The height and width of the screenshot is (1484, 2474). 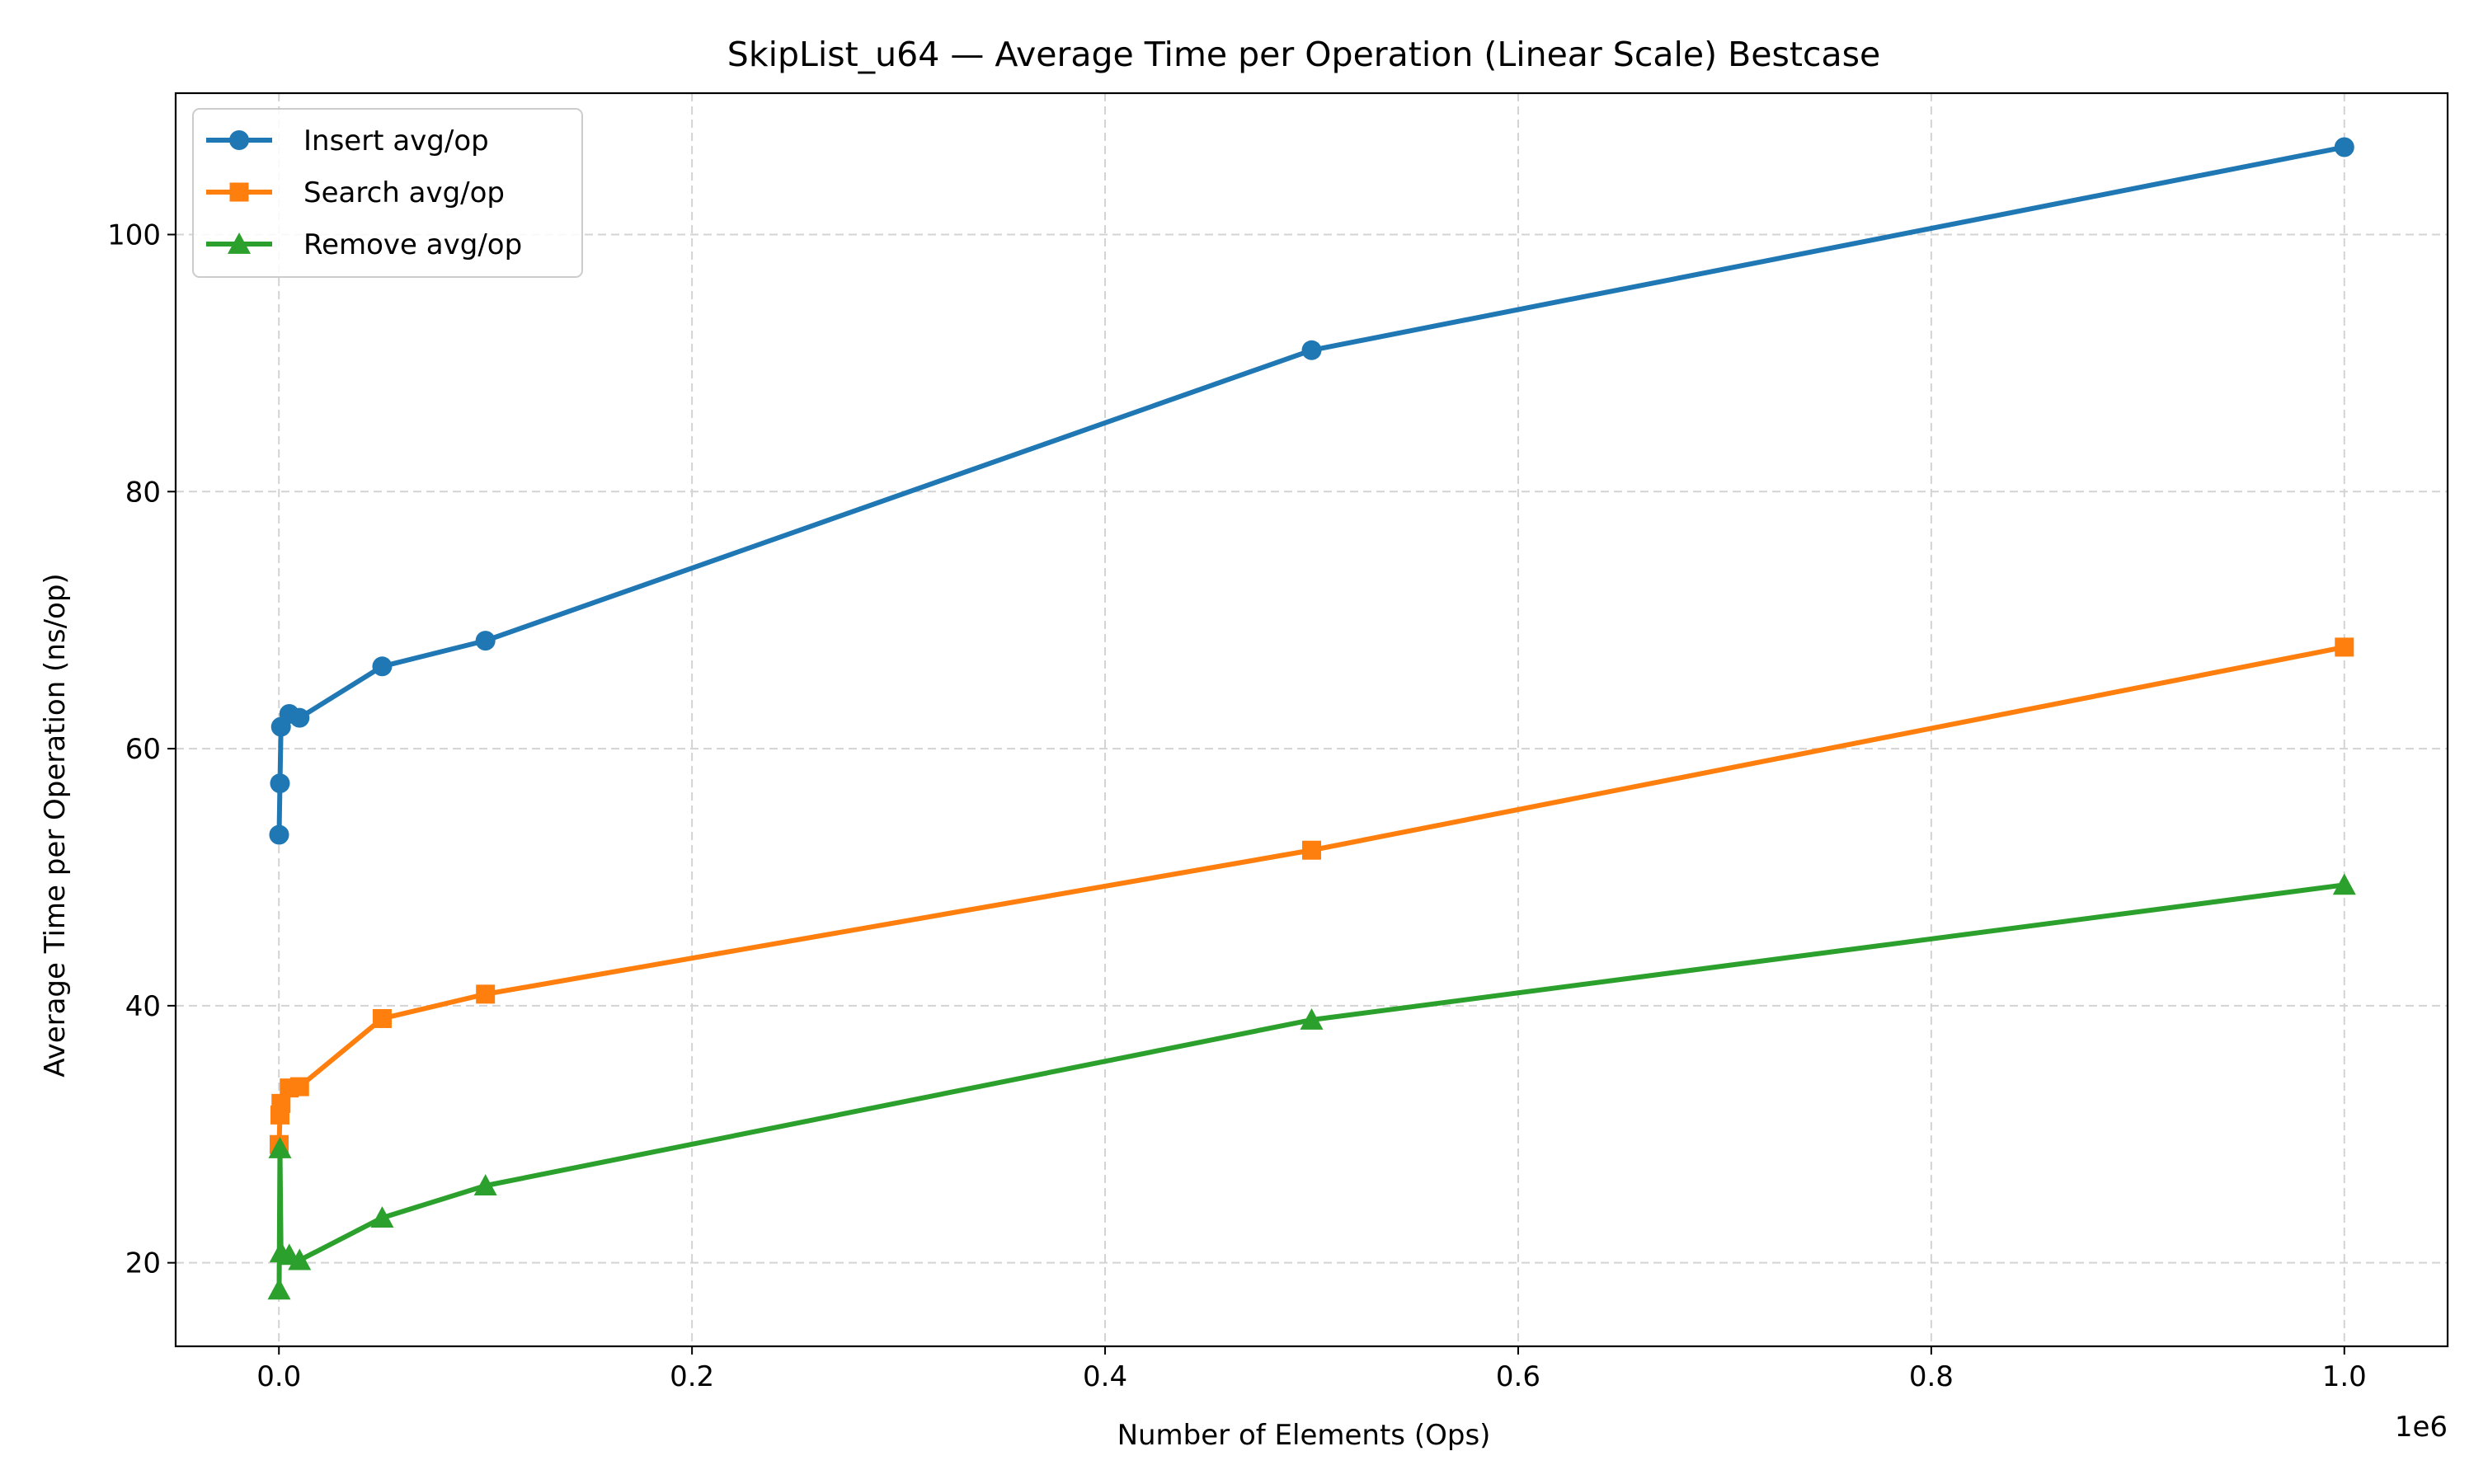 I want to click on legend-item: Remove avg/op, so click(x=364, y=244).